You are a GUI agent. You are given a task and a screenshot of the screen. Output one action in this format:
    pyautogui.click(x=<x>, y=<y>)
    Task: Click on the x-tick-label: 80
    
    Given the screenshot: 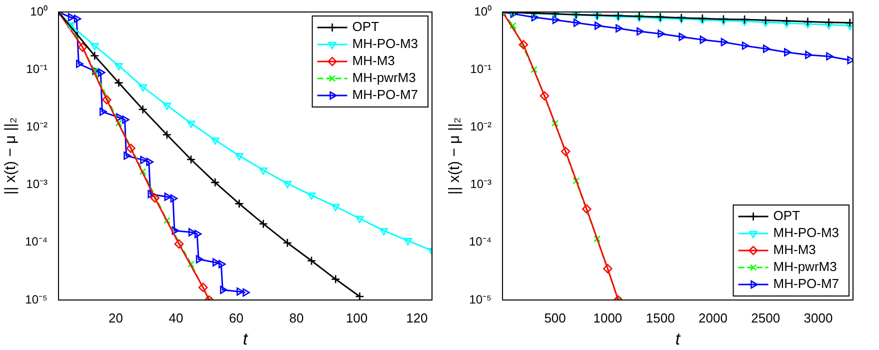 What is the action you would take?
    pyautogui.click(x=296, y=318)
    